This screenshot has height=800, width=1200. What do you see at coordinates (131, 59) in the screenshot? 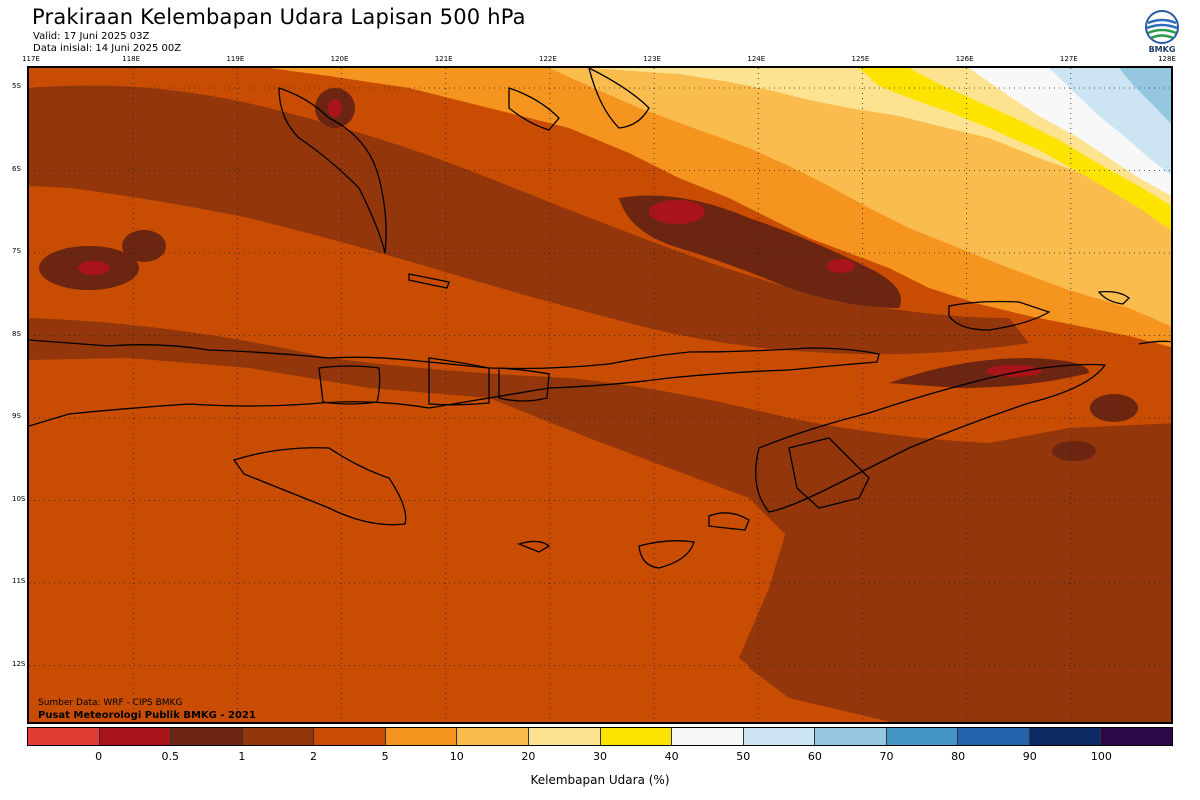
I see `longitude-label: 118E` at bounding box center [131, 59].